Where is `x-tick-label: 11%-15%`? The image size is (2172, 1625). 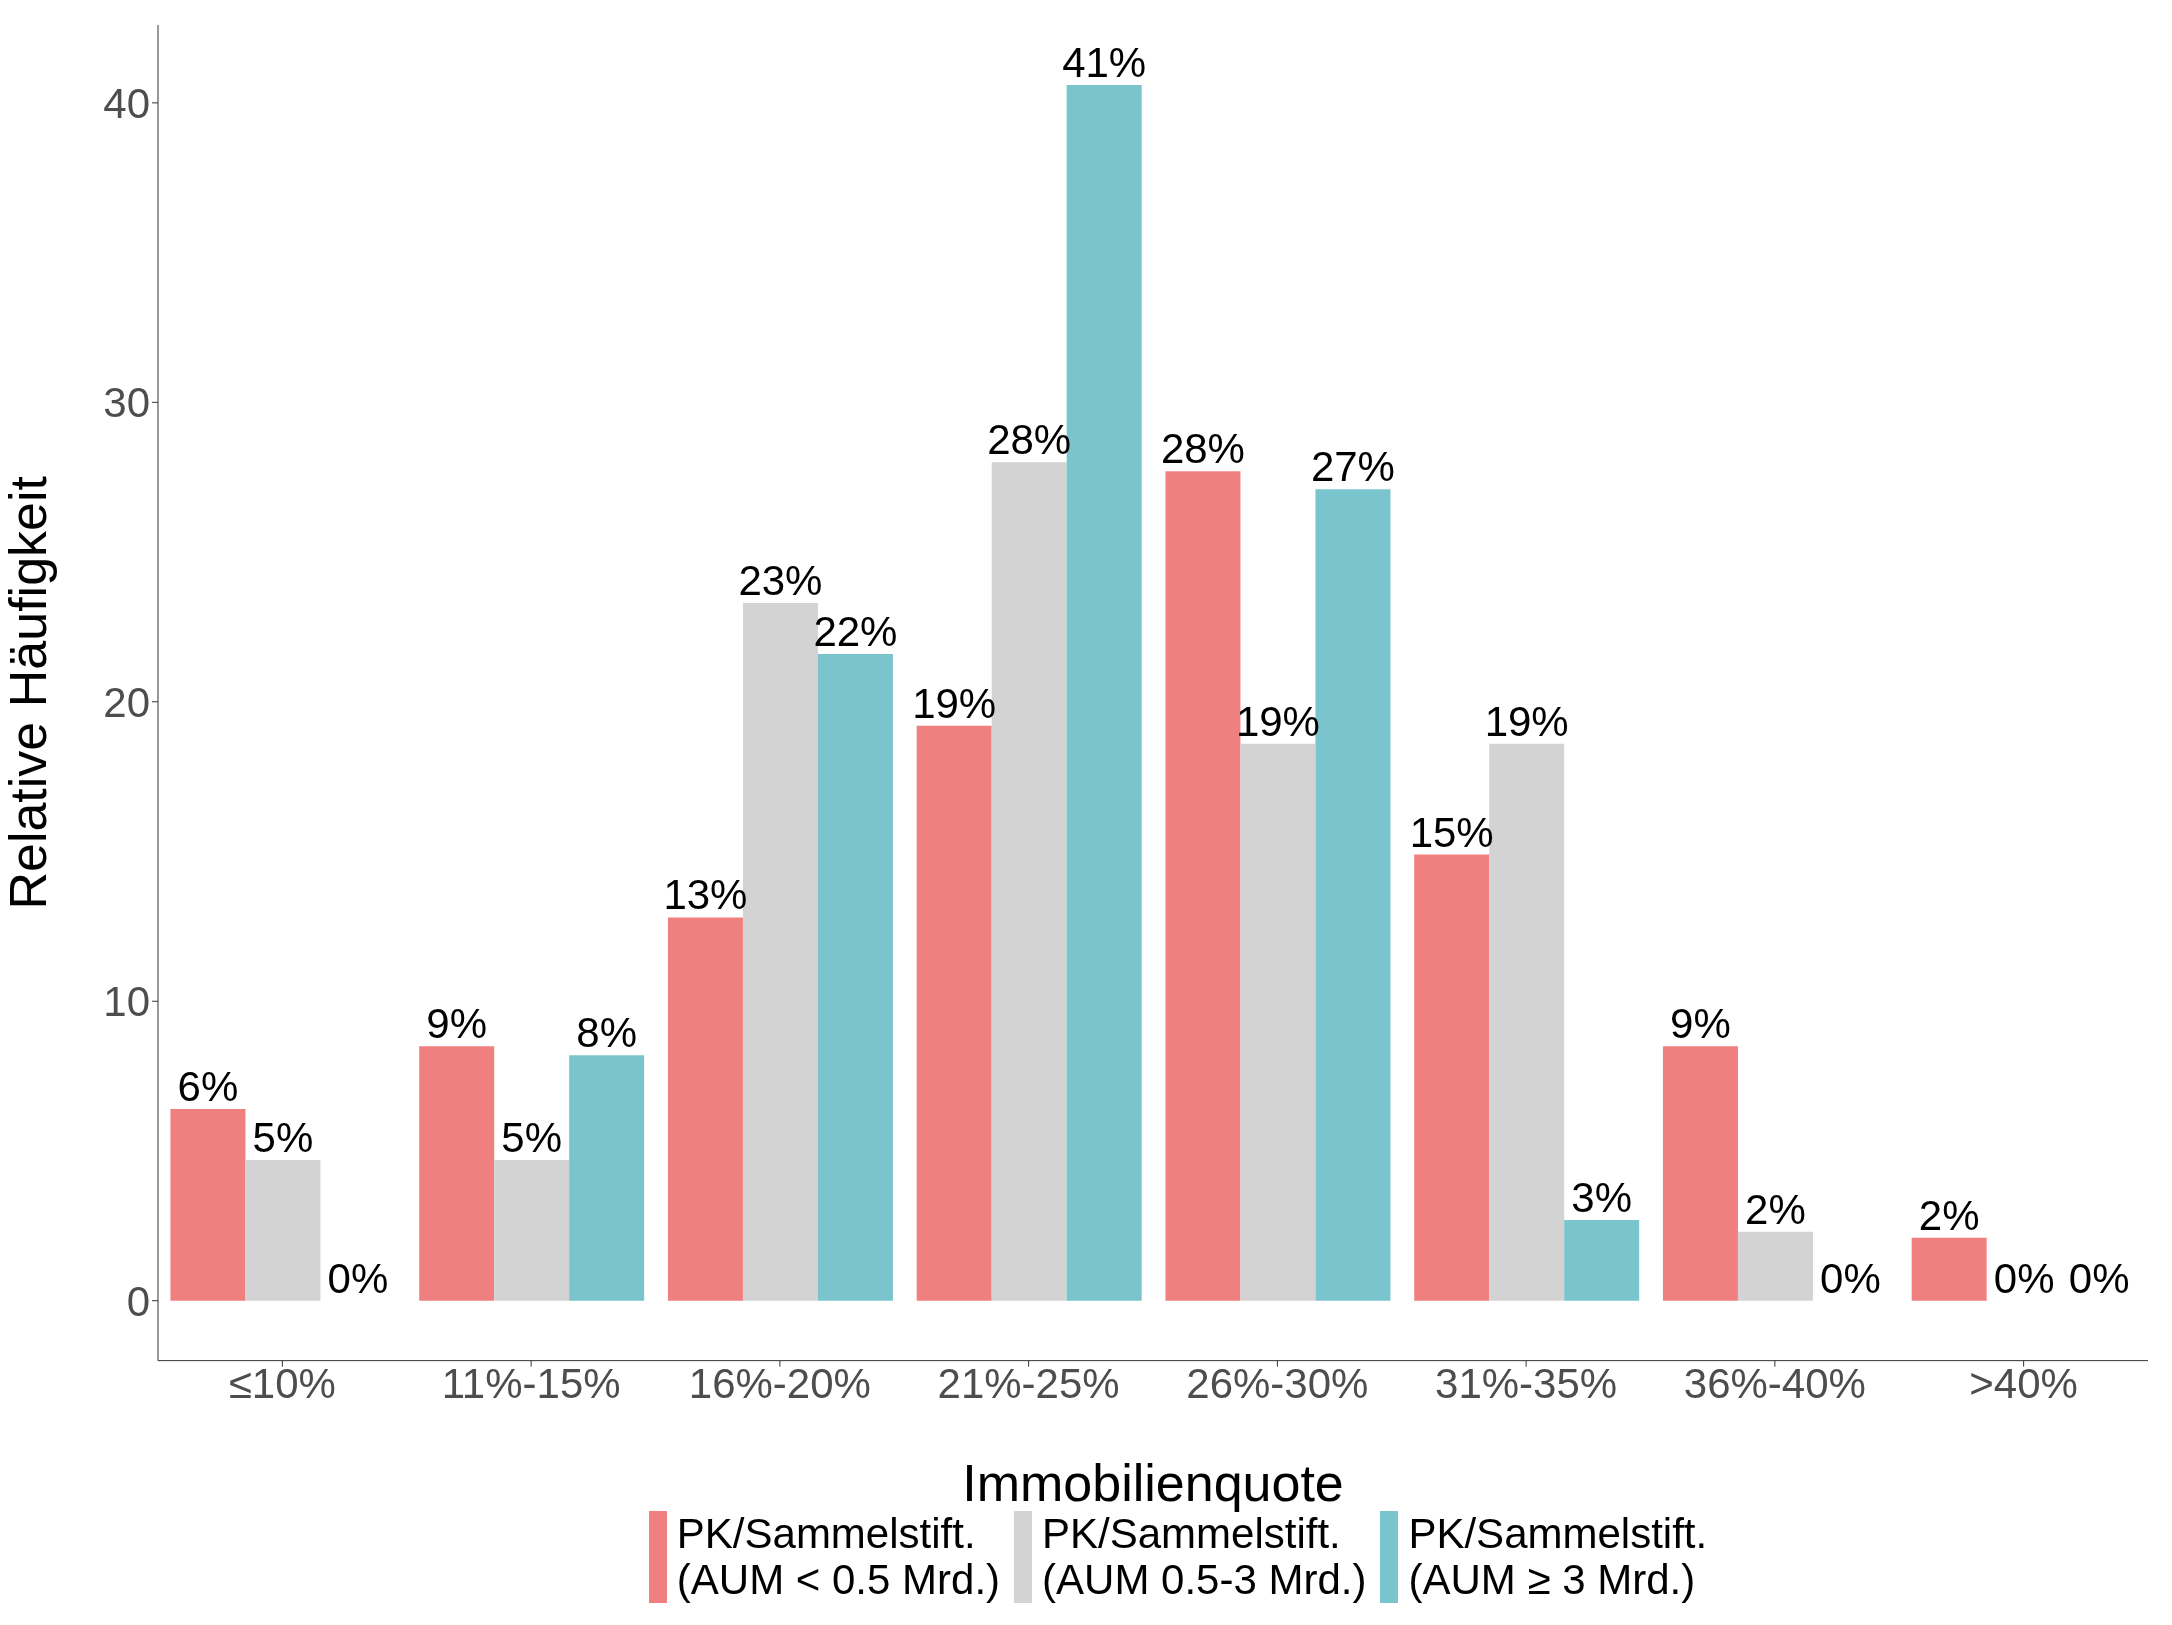
x-tick-label: 11%-15% is located at coordinates (531, 1384).